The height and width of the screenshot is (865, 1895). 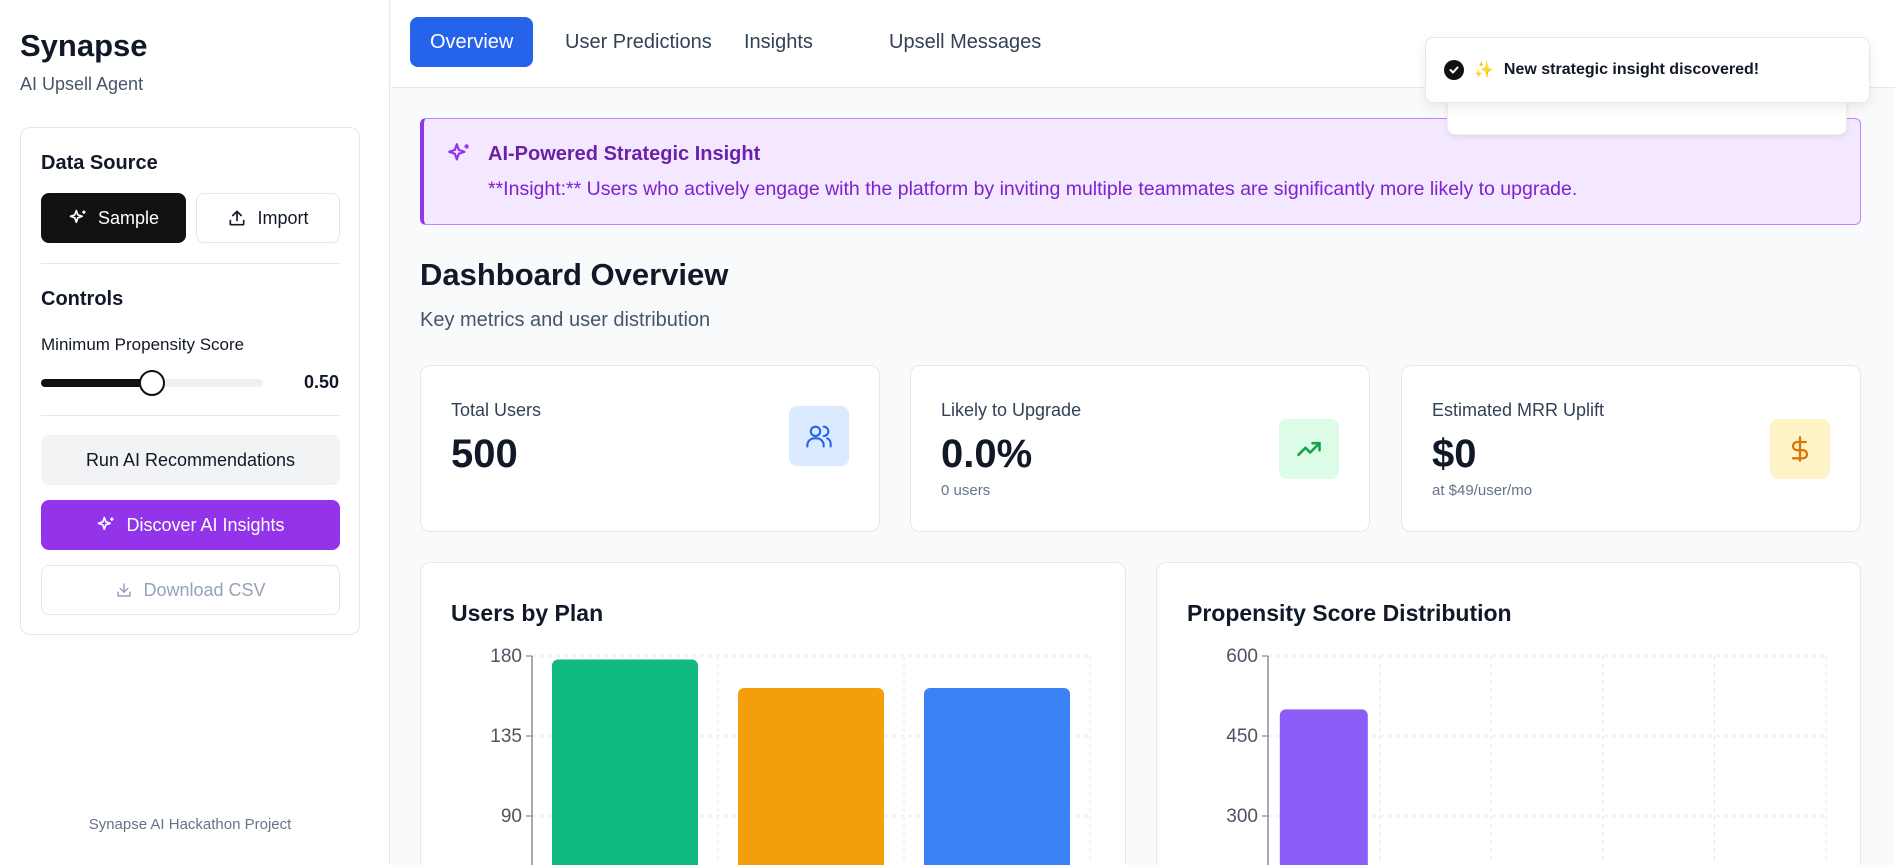 I want to click on discover-ai-insights-button: Discover AI Insights, so click(x=190, y=525).